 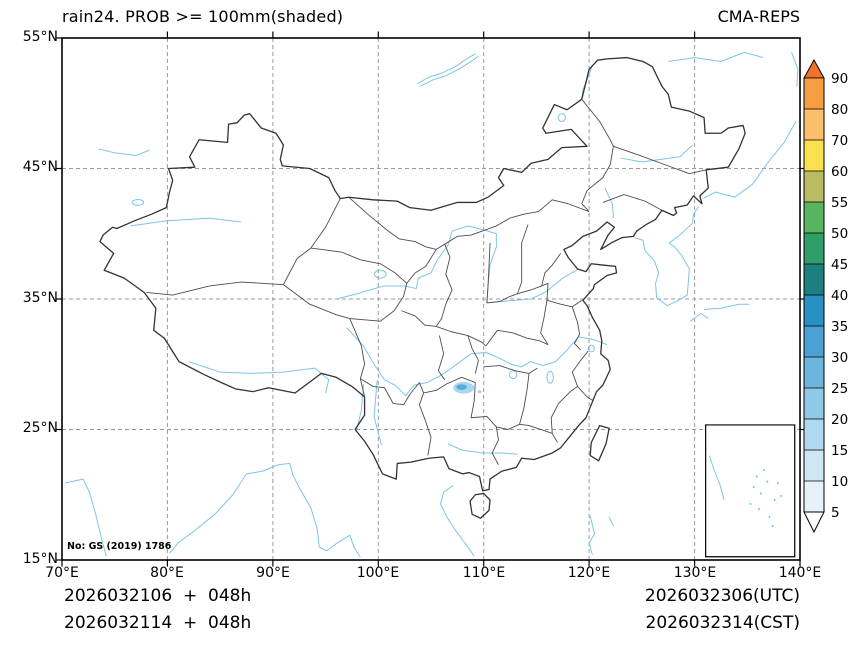 I want to click on south-china-sea-inset, so click(x=750, y=491).